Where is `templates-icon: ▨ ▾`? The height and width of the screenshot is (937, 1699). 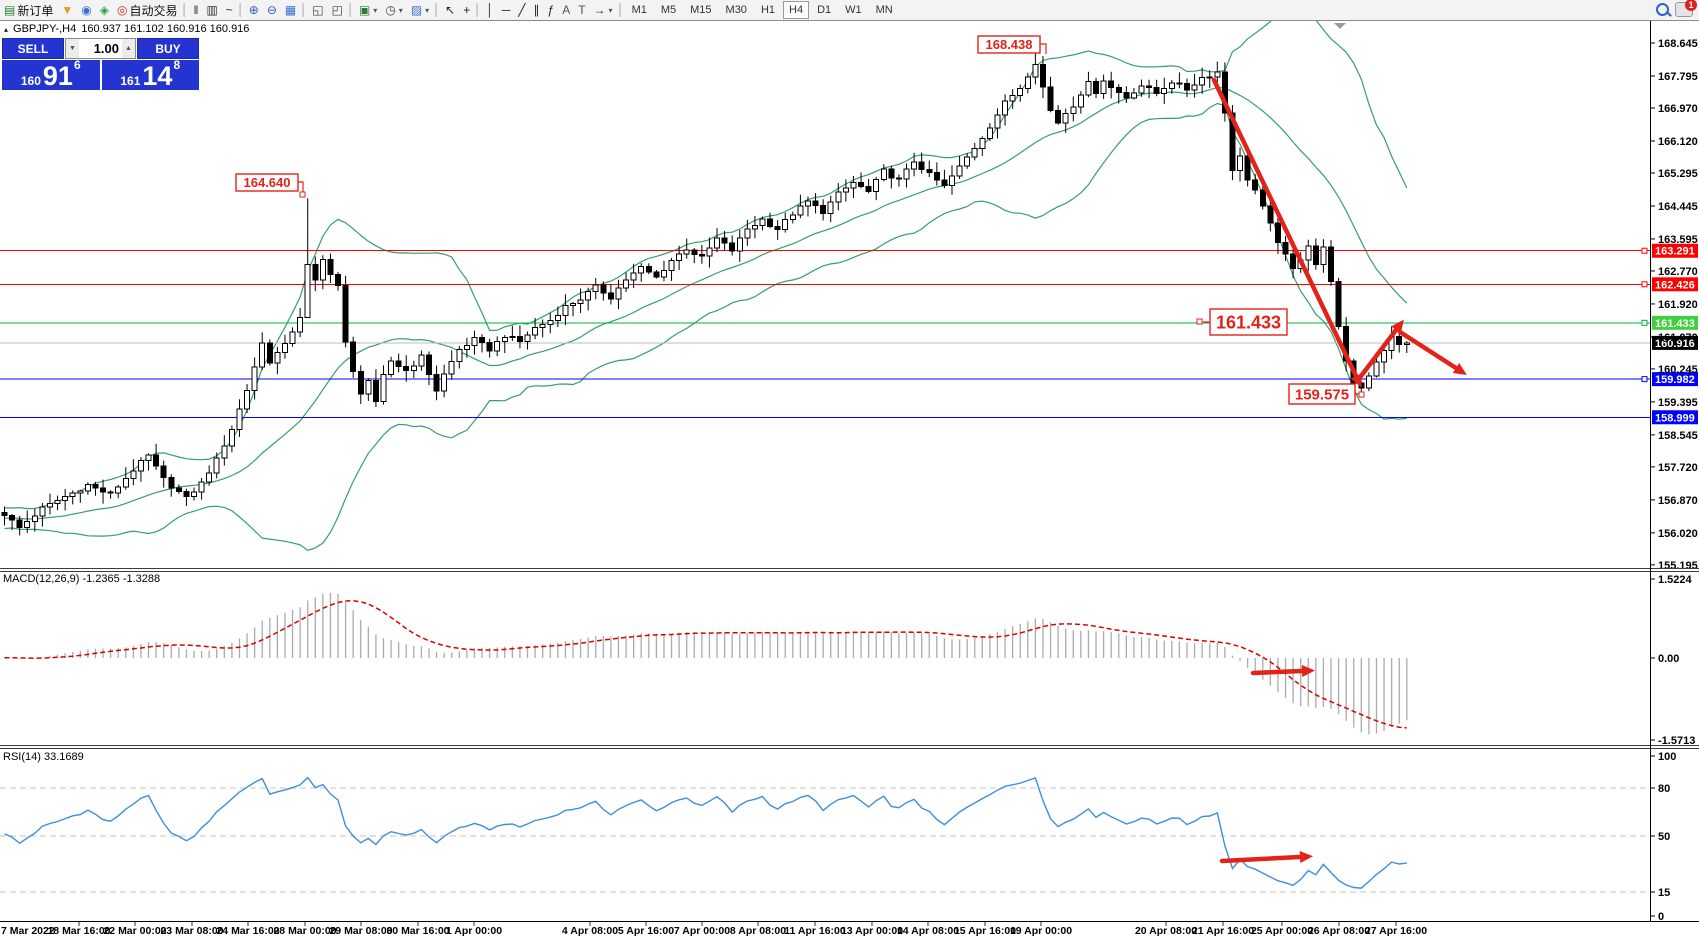
templates-icon: ▨ ▾ is located at coordinates (420, 10).